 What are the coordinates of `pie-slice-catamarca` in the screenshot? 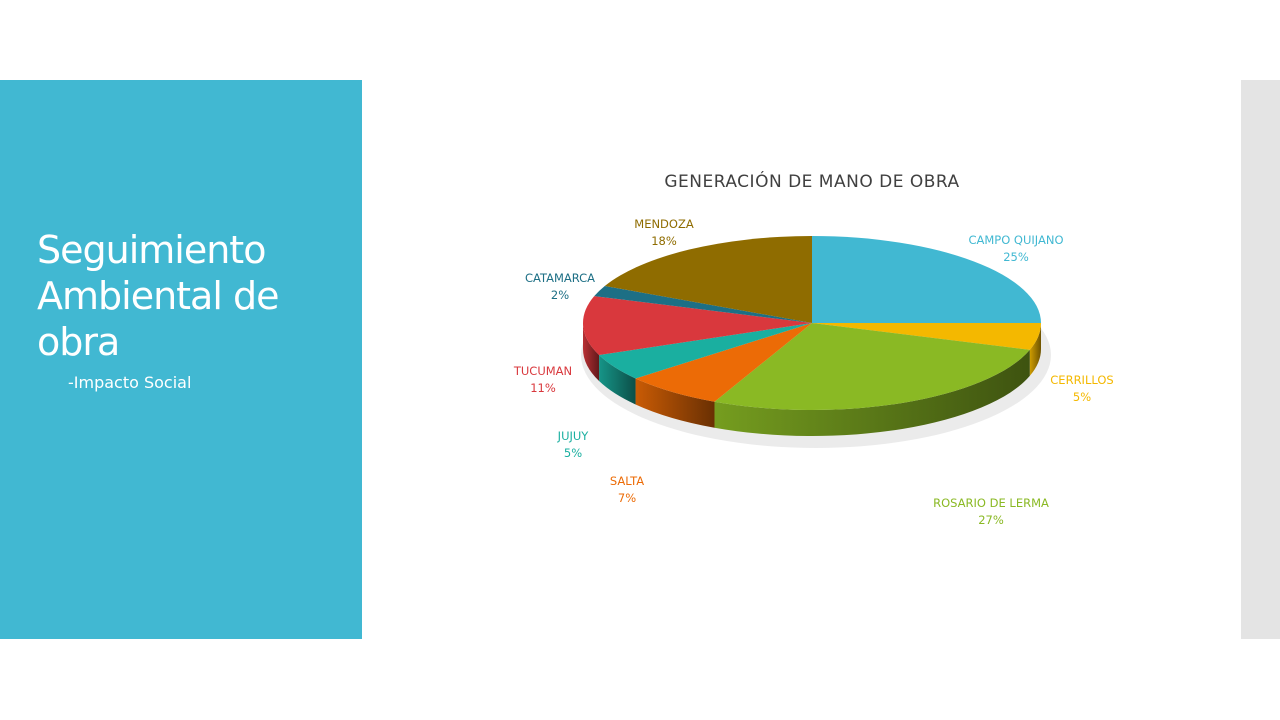 It's located at (703, 304).